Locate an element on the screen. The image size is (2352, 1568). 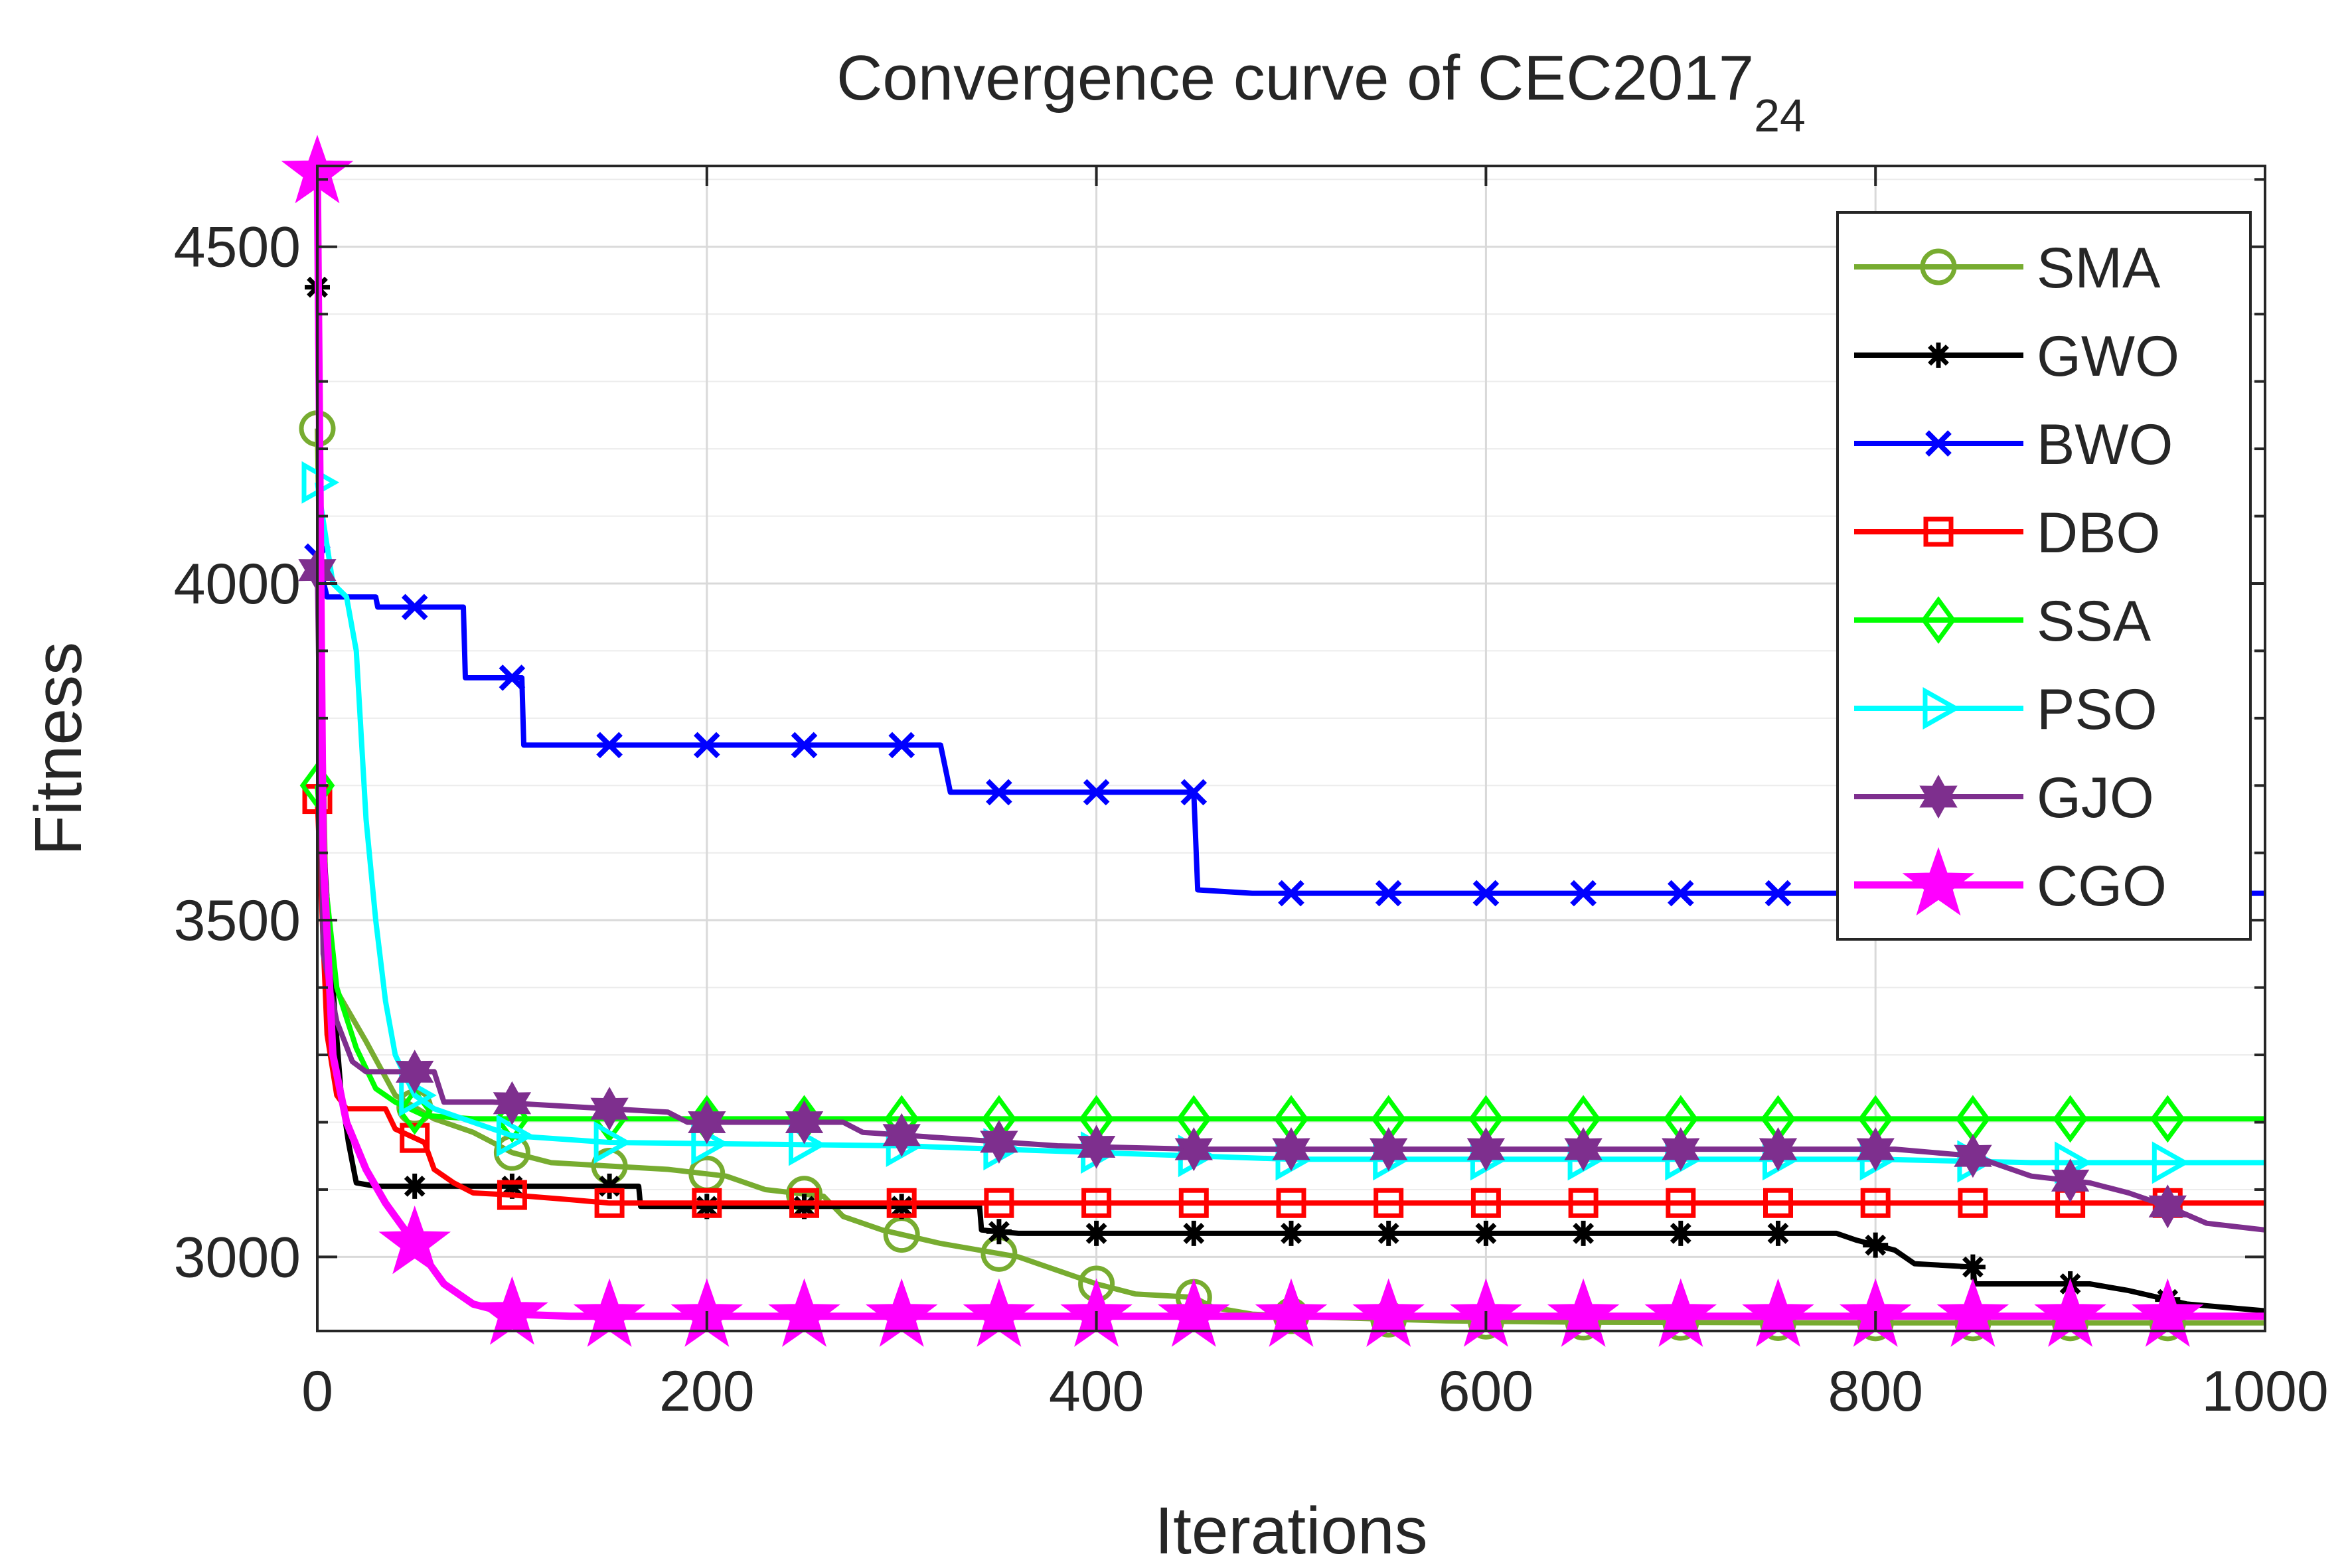
x-tick-label: 1000 is located at coordinates (2265, 1392).